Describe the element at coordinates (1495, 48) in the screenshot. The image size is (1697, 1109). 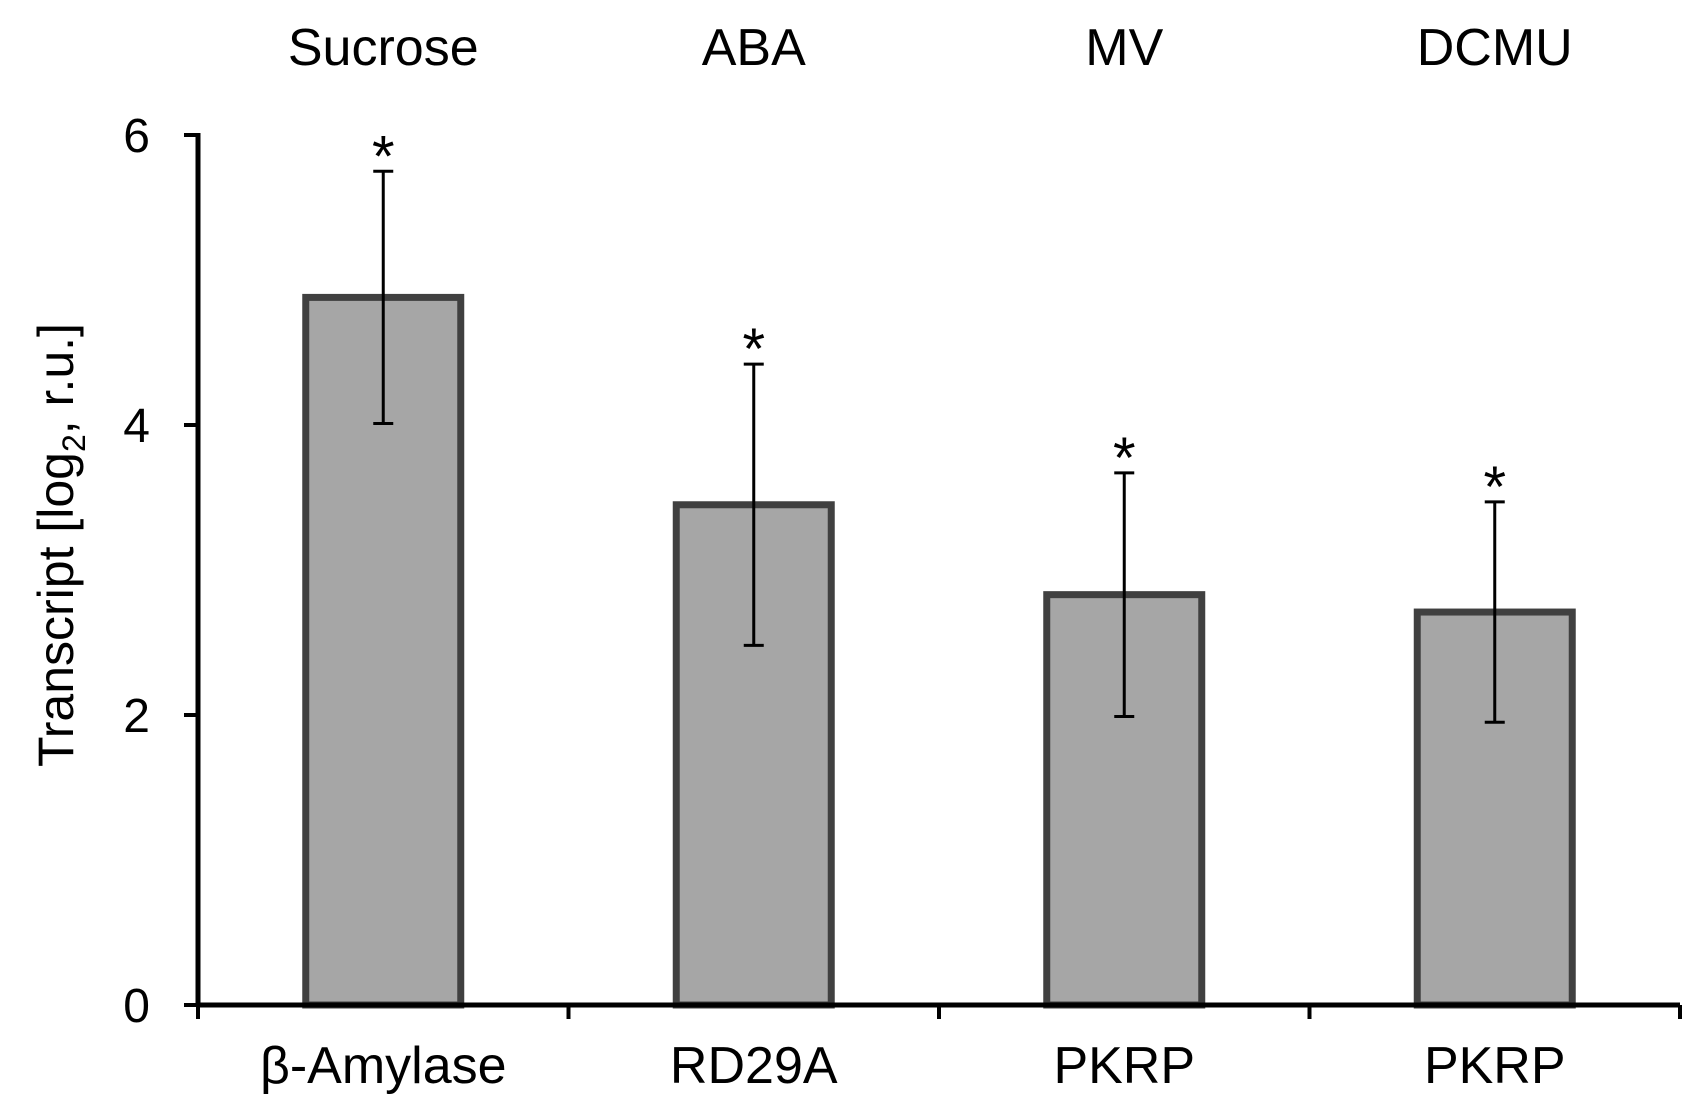
I see `treatment-label-4: DCMU` at that location.